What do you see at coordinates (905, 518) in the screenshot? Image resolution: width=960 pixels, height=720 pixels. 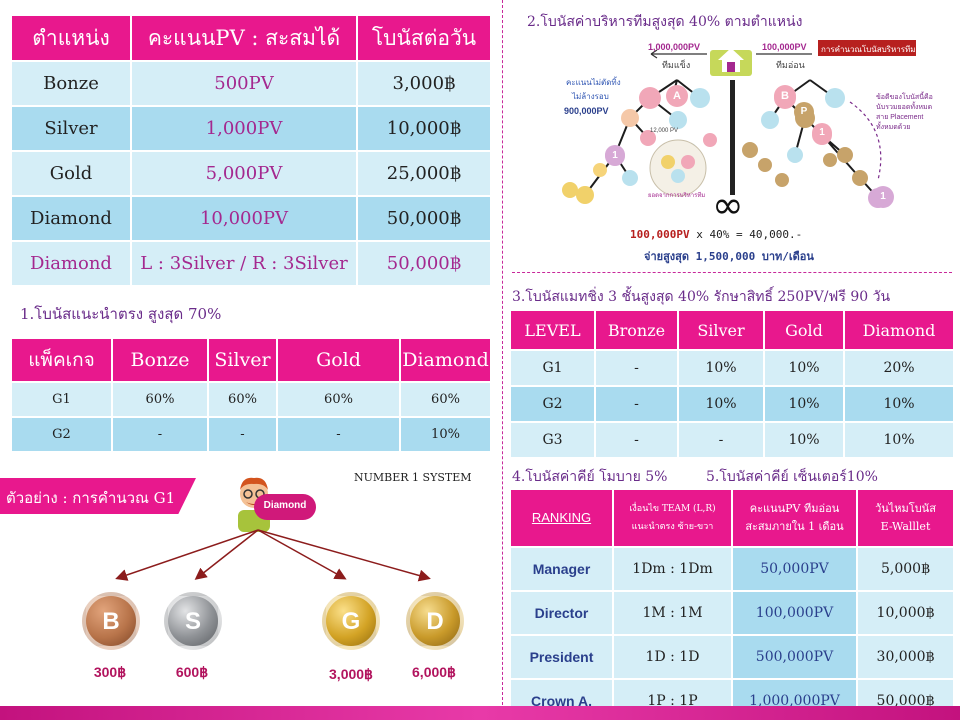 I see `ewallet-header: วันไหมโบนัส E-Walllet` at bounding box center [905, 518].